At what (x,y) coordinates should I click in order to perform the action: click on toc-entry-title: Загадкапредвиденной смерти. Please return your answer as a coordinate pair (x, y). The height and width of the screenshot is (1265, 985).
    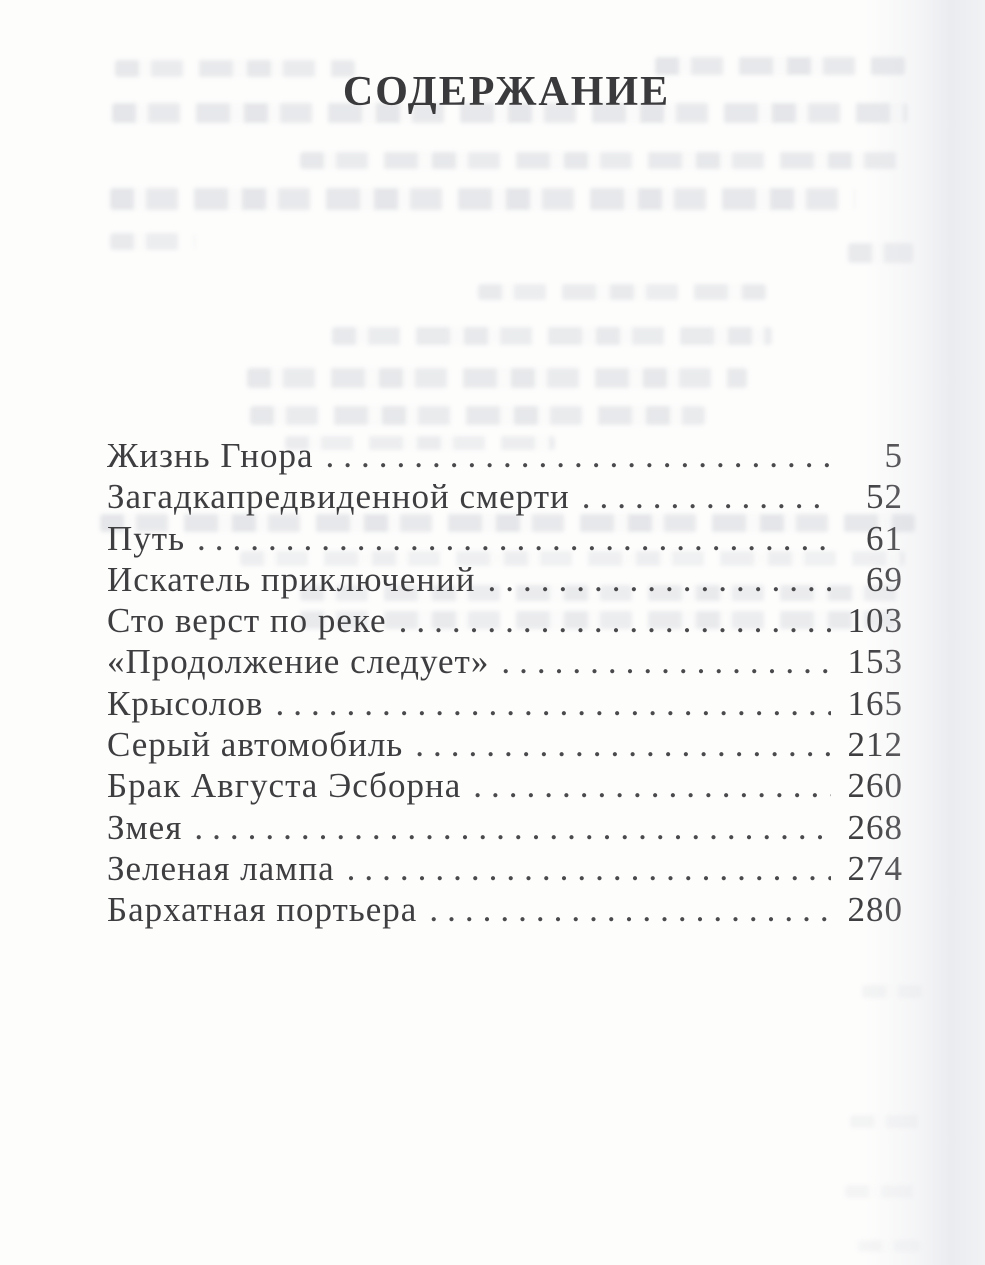
    Looking at the image, I should click on (338, 497).